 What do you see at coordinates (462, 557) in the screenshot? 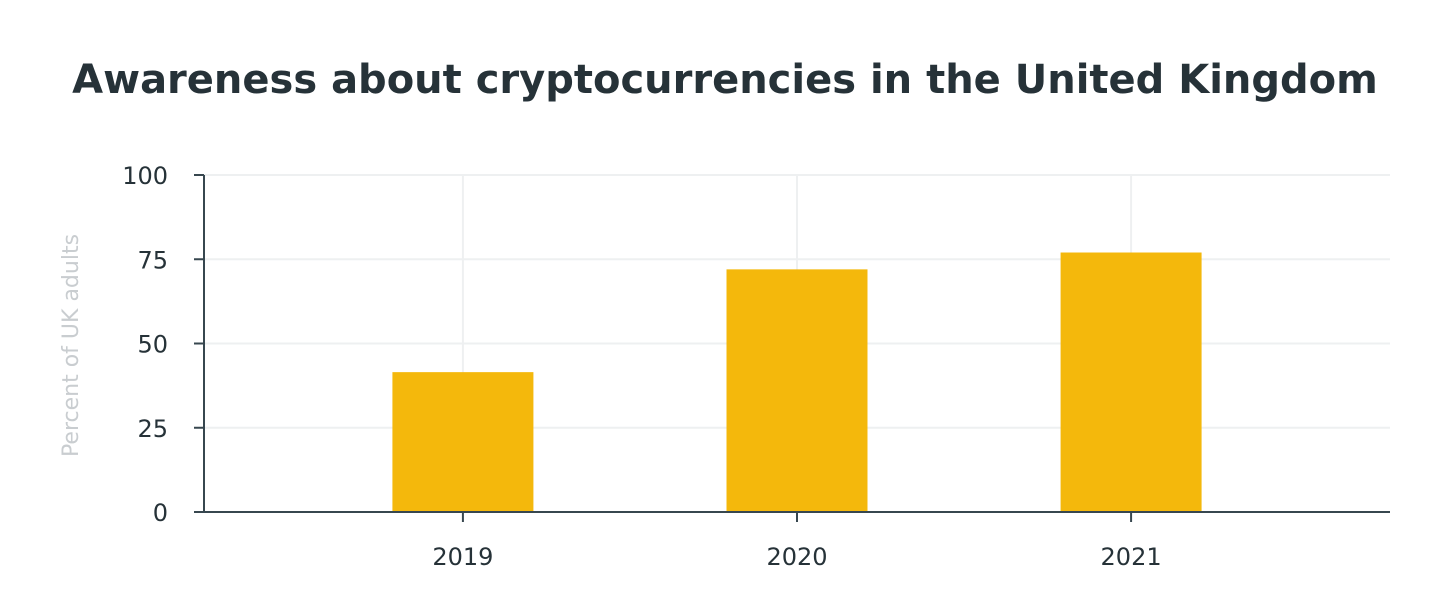
I see `x-tick-label: 2019` at bounding box center [462, 557].